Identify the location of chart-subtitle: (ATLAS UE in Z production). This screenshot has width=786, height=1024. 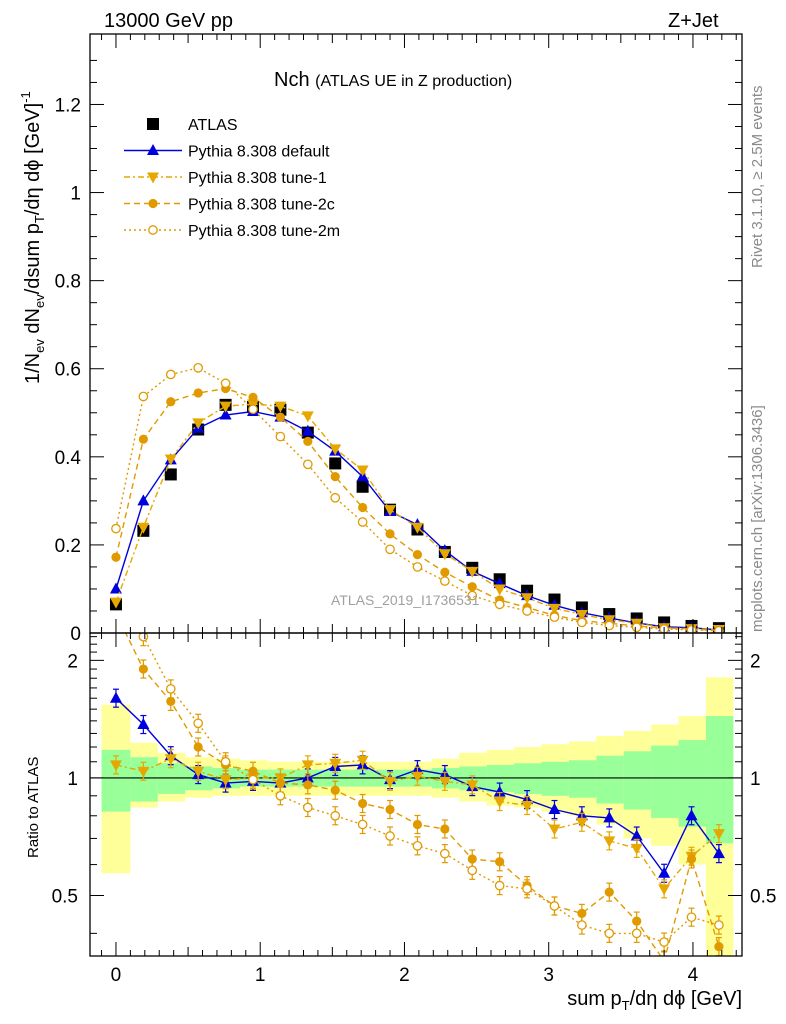
(413, 81).